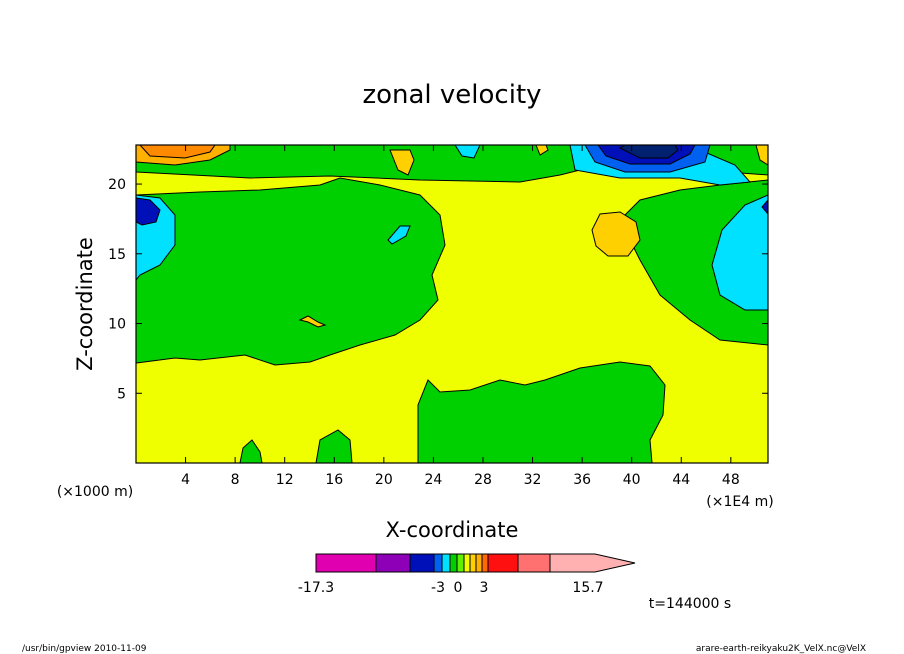 This screenshot has width=904, height=654. Describe the element at coordinates (121, 394) in the screenshot. I see `y-tick-label: 5` at that location.